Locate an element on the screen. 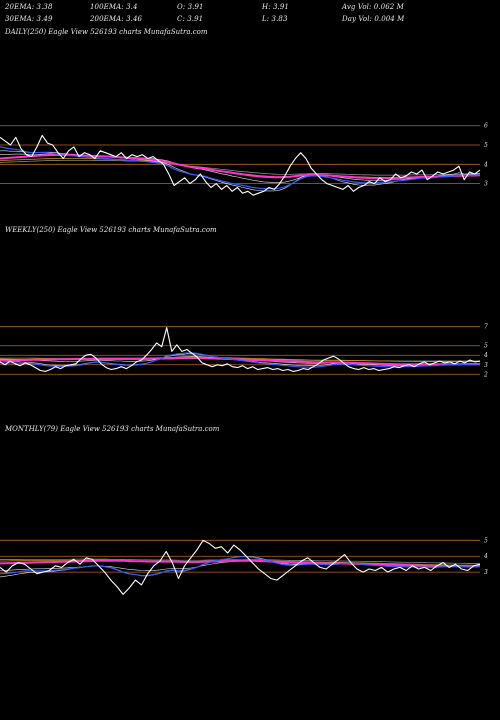 The image size is (500, 720). ema200-label: 200EMA: 3.46 is located at coordinates (116, 19).